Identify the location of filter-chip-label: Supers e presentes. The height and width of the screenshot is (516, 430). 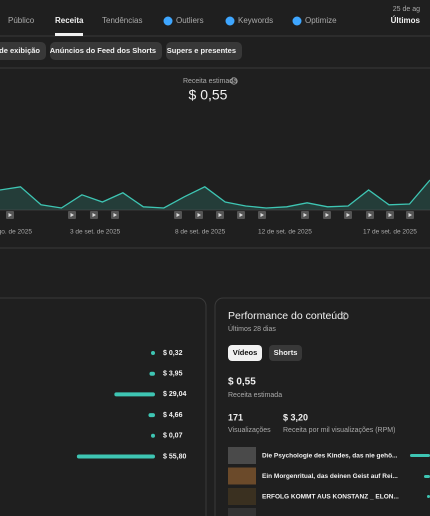
(201, 50).